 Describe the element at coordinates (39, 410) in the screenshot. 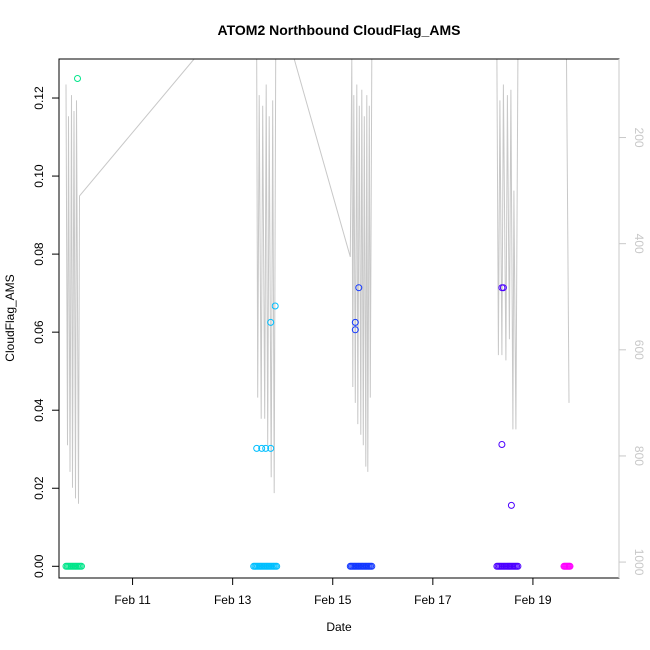

I see `y-tick-label: 0.04` at that location.